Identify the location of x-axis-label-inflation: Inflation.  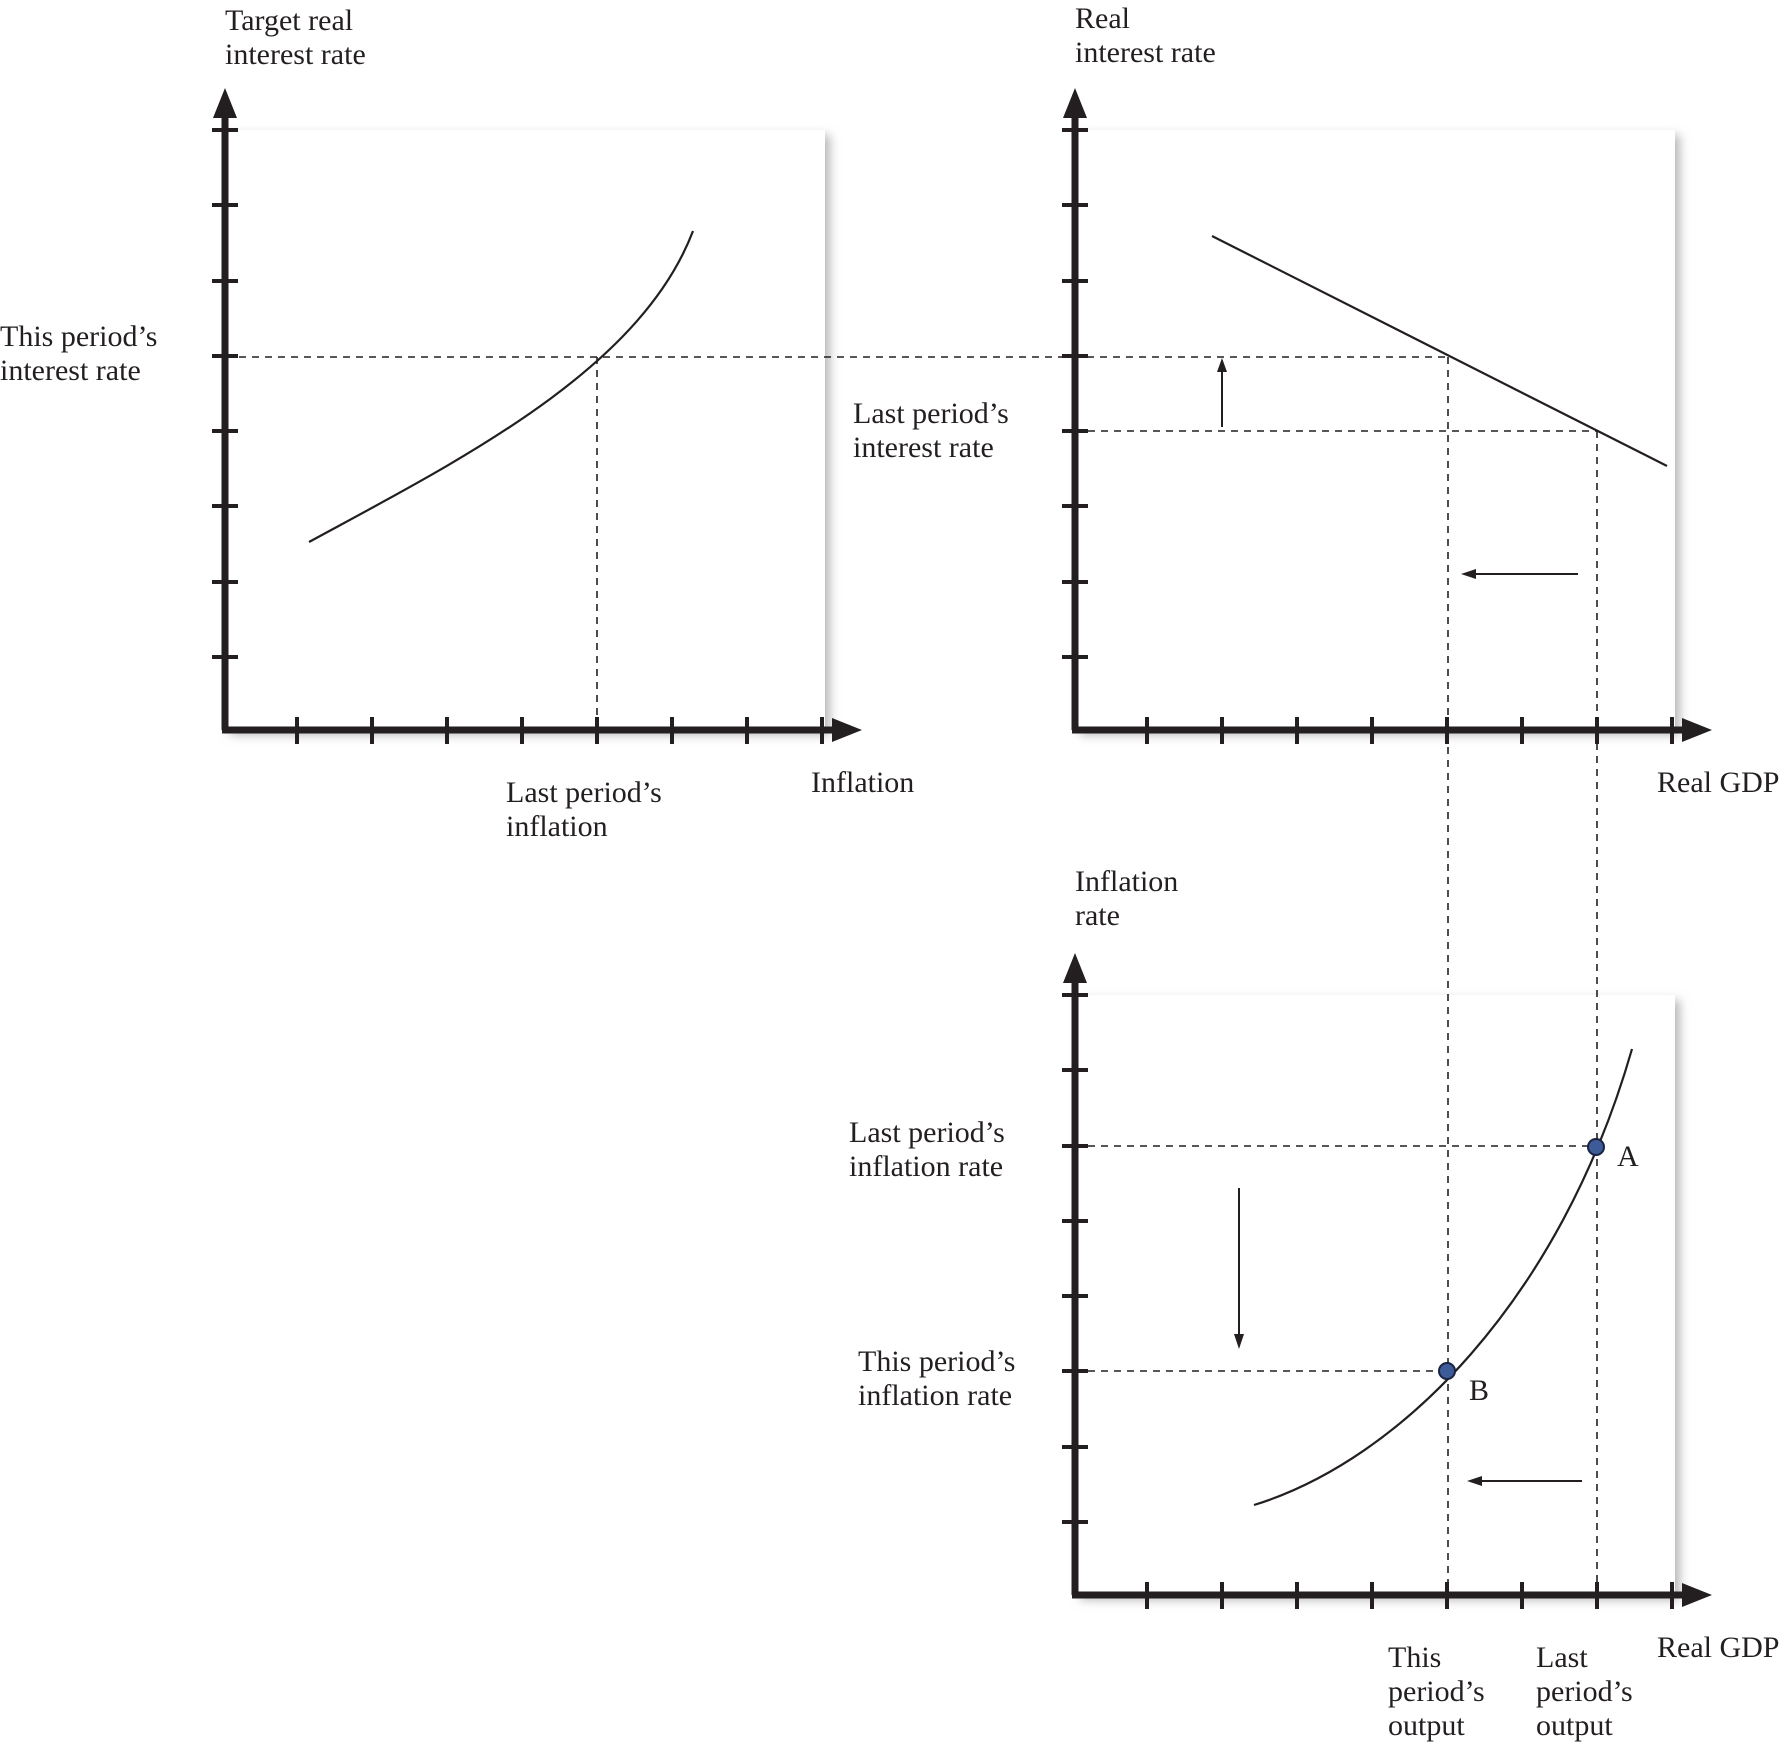
(863, 782).